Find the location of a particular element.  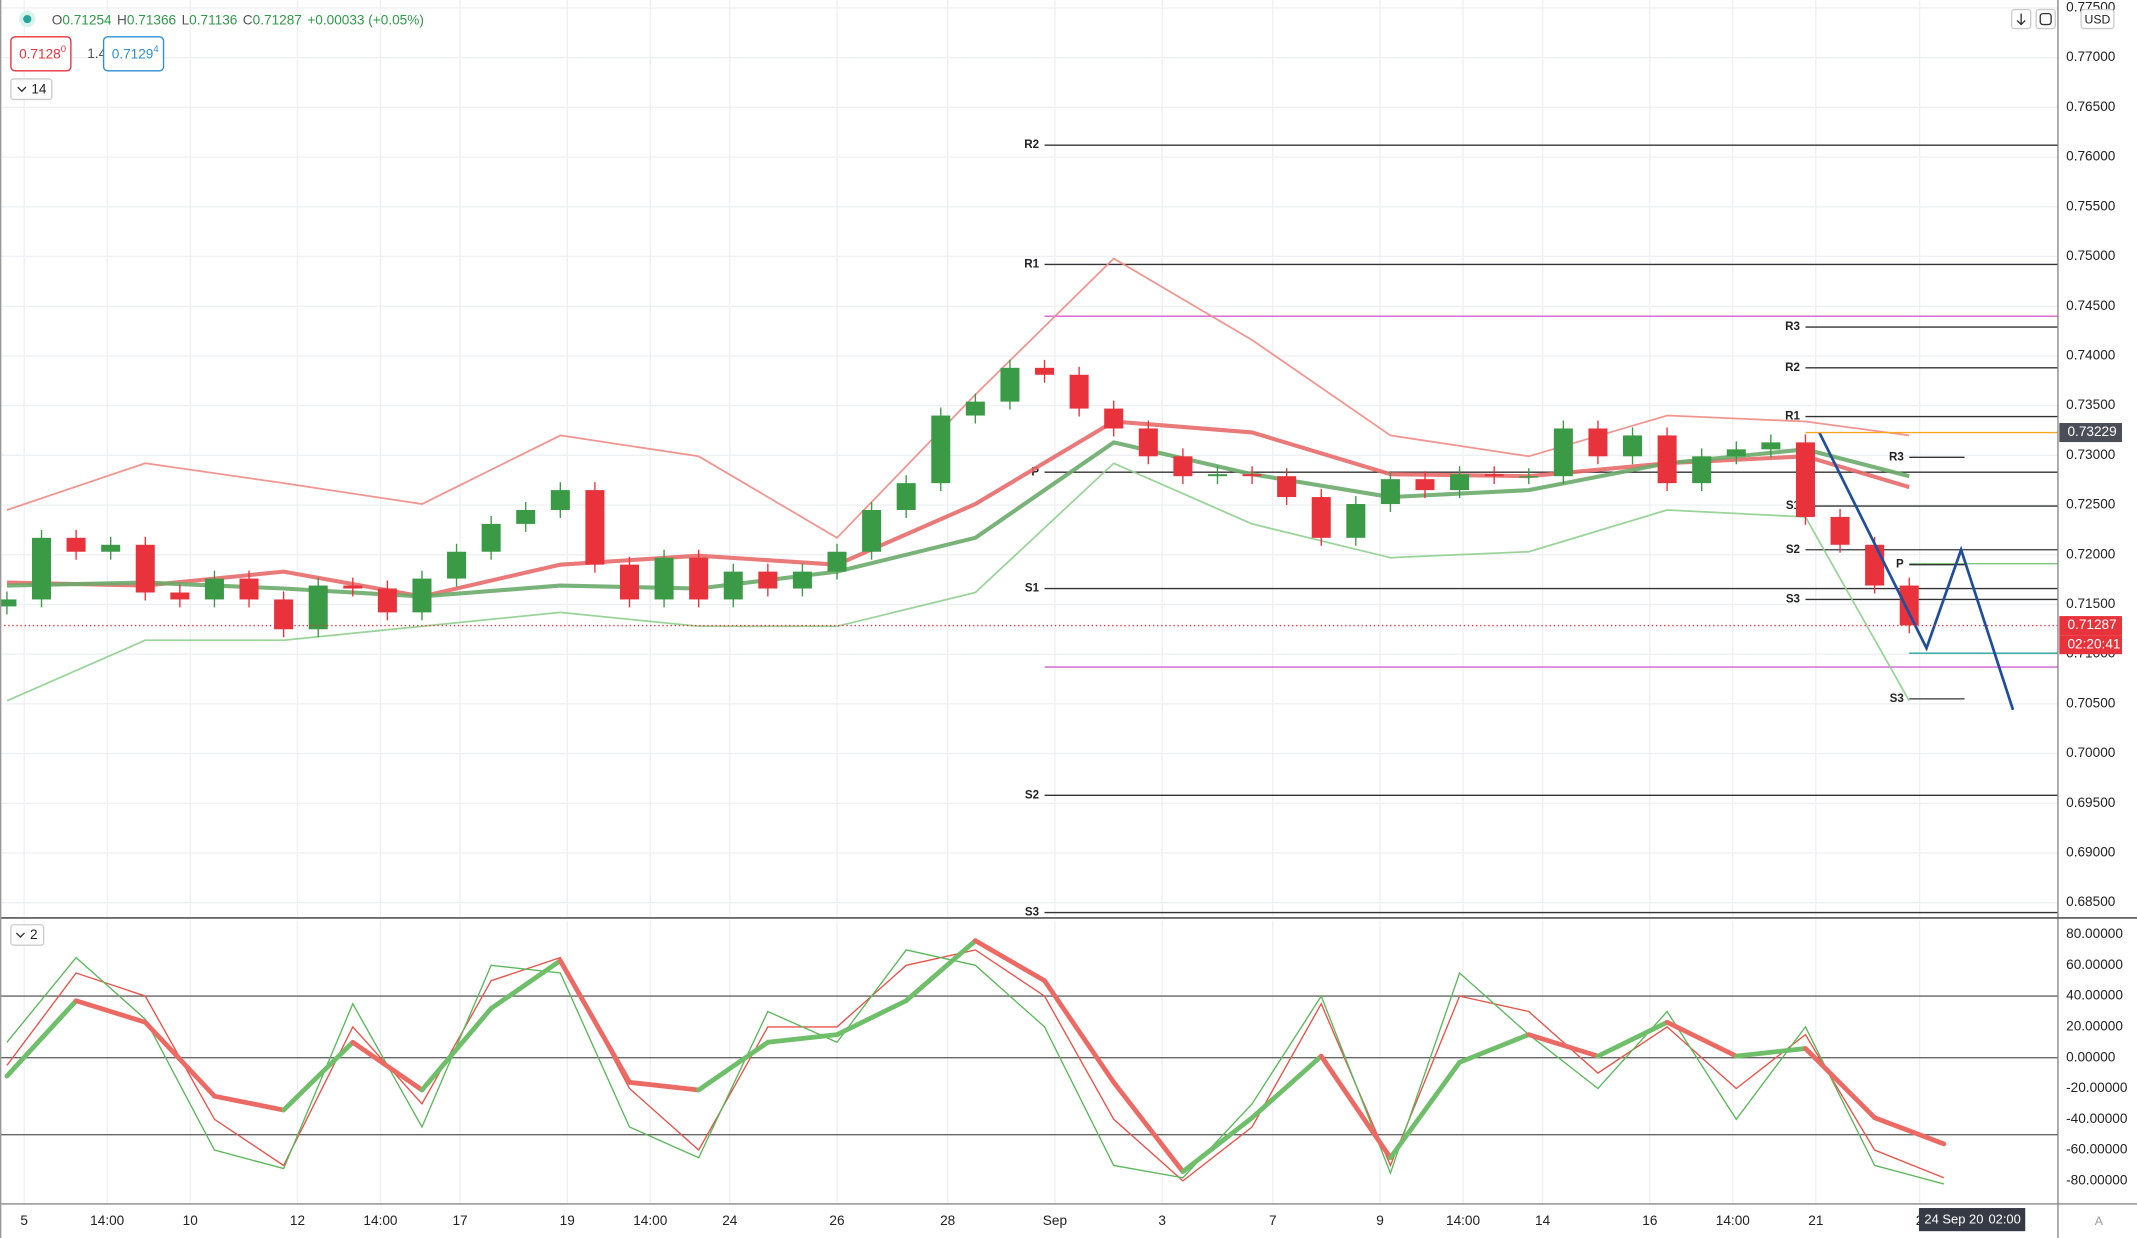

currency-box is located at coordinates (2097, 19).